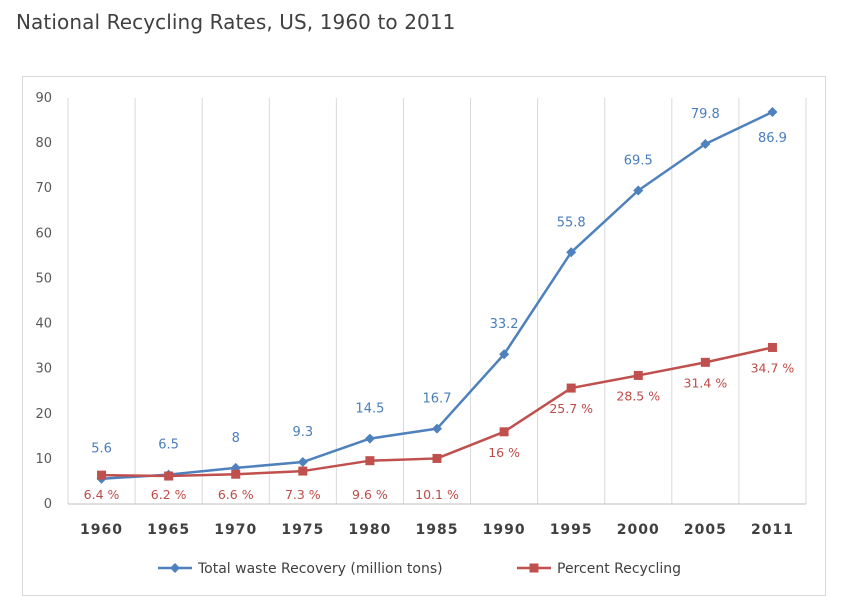 The image size is (848, 610). Describe the element at coordinates (638, 160) in the screenshot. I see `data-label-total-waste: 69.5` at that location.